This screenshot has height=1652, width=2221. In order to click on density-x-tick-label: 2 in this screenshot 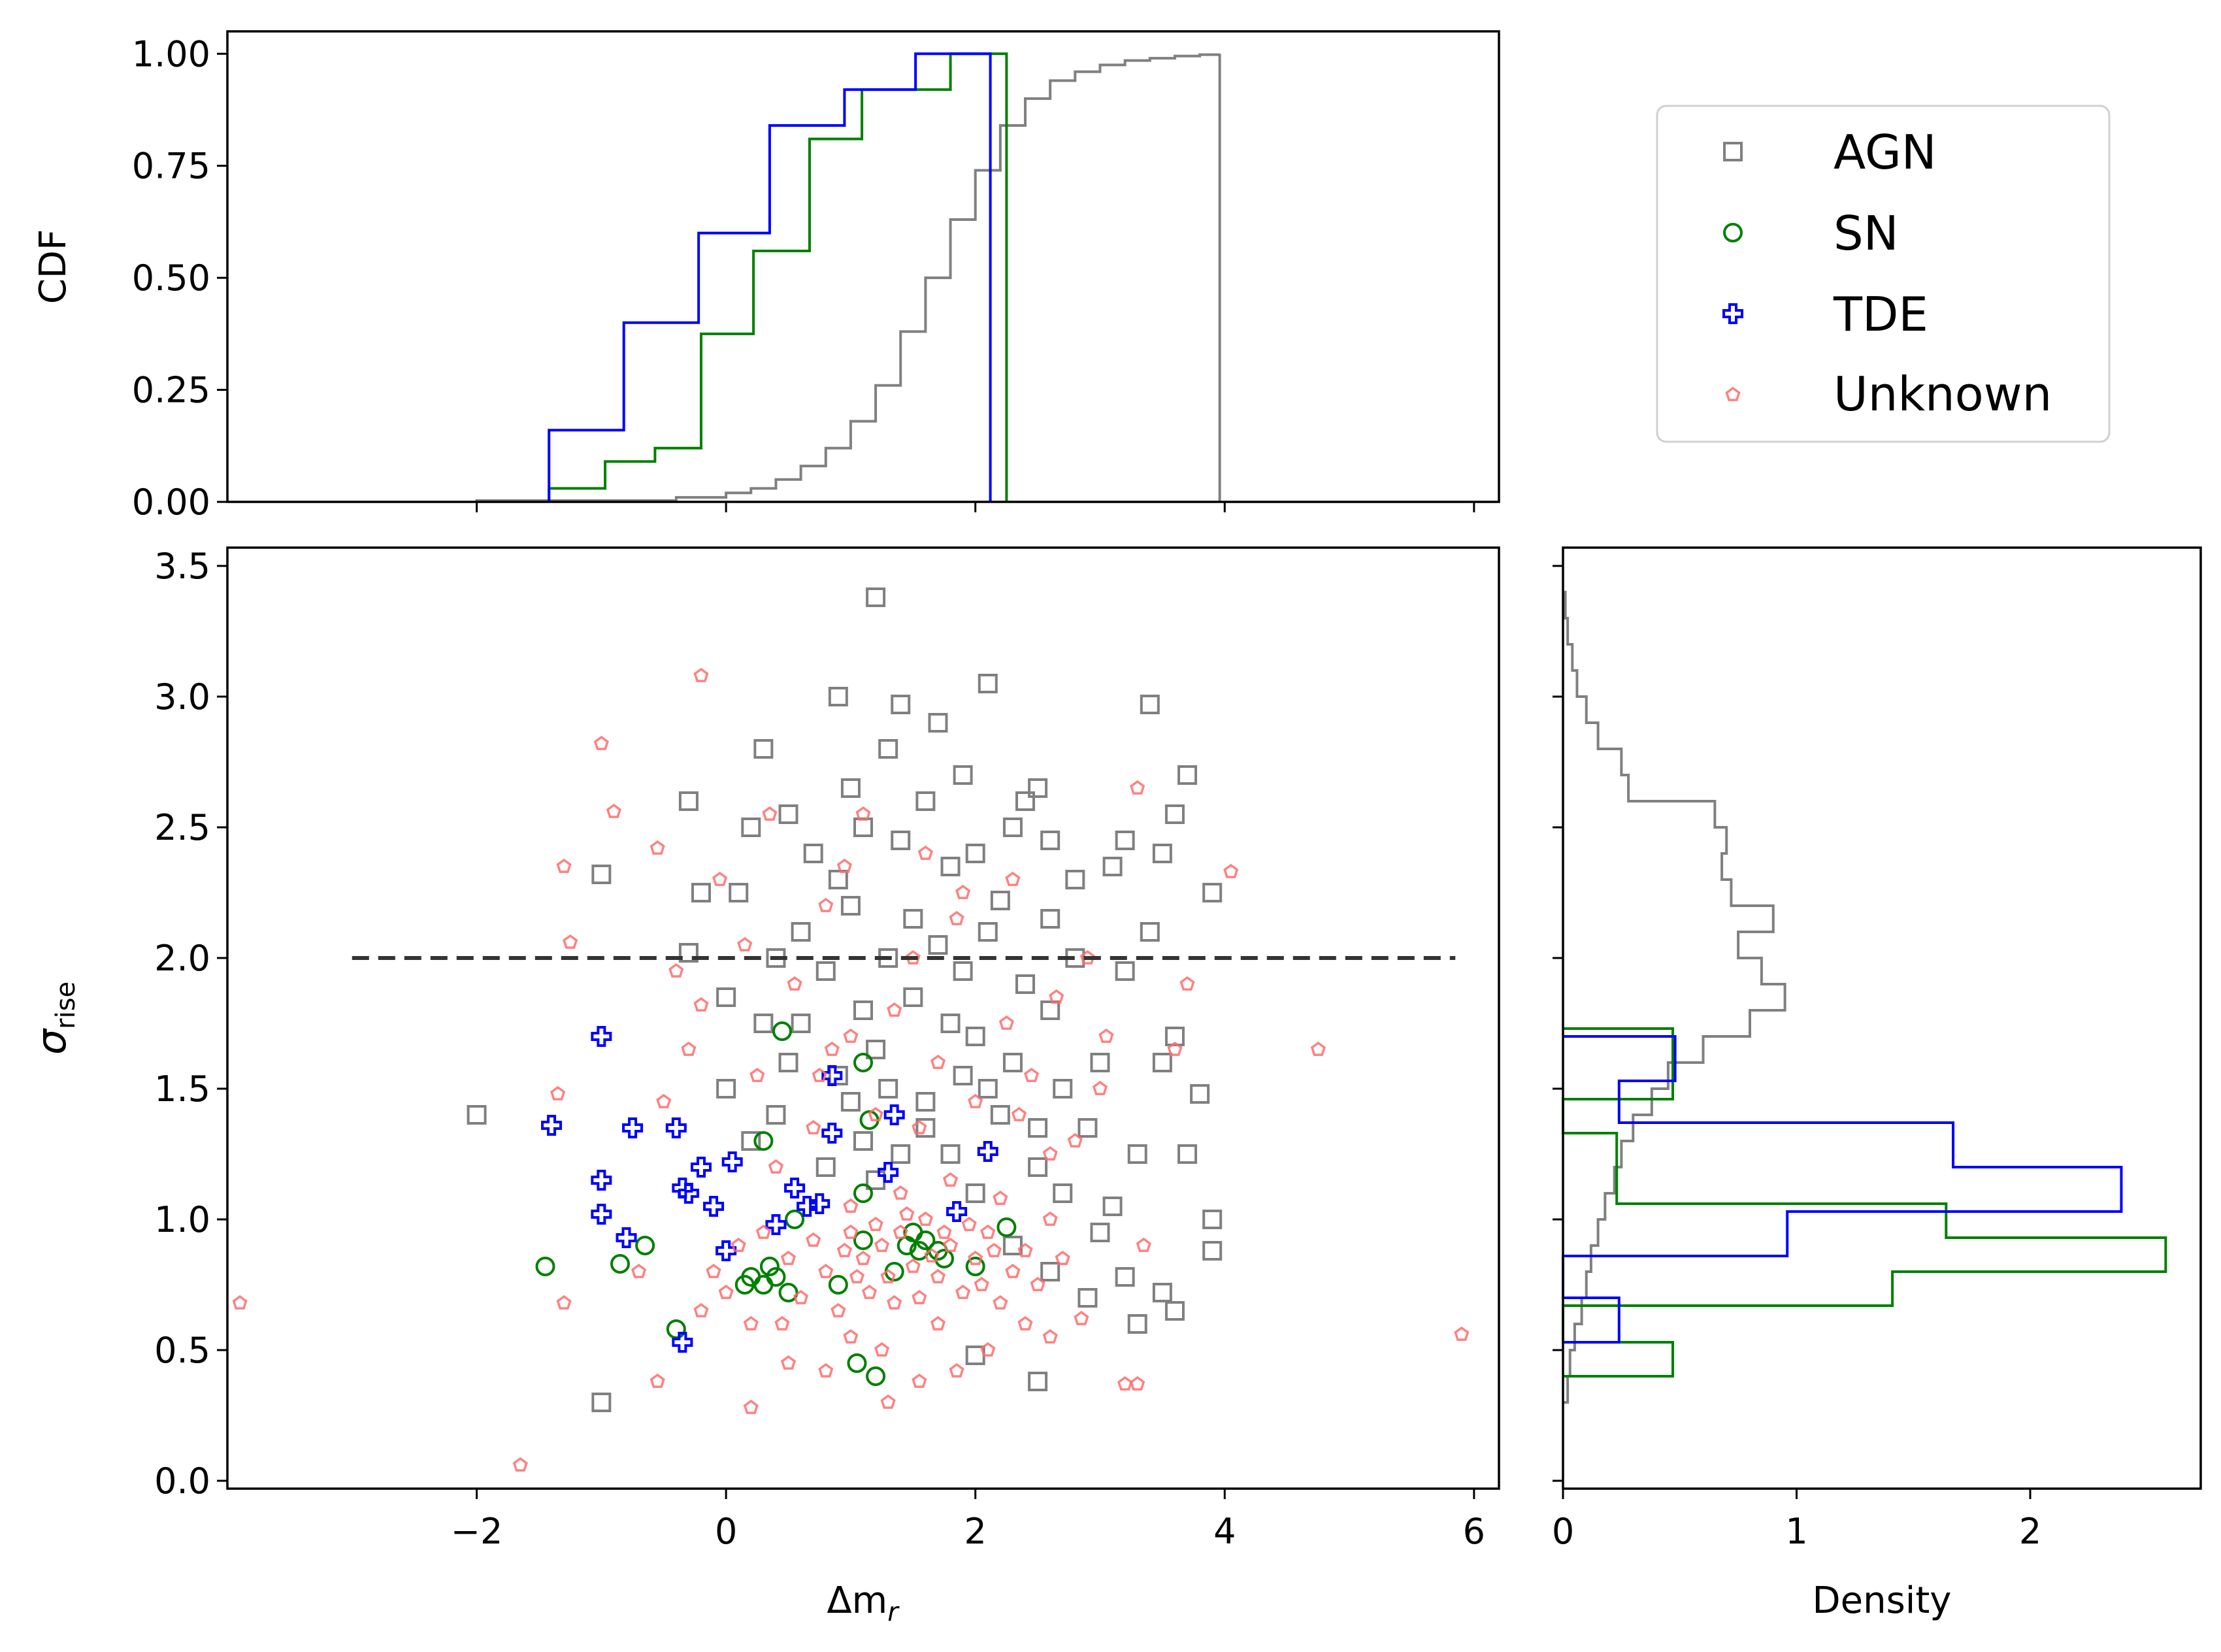, I will do `click(2030, 1532)`.